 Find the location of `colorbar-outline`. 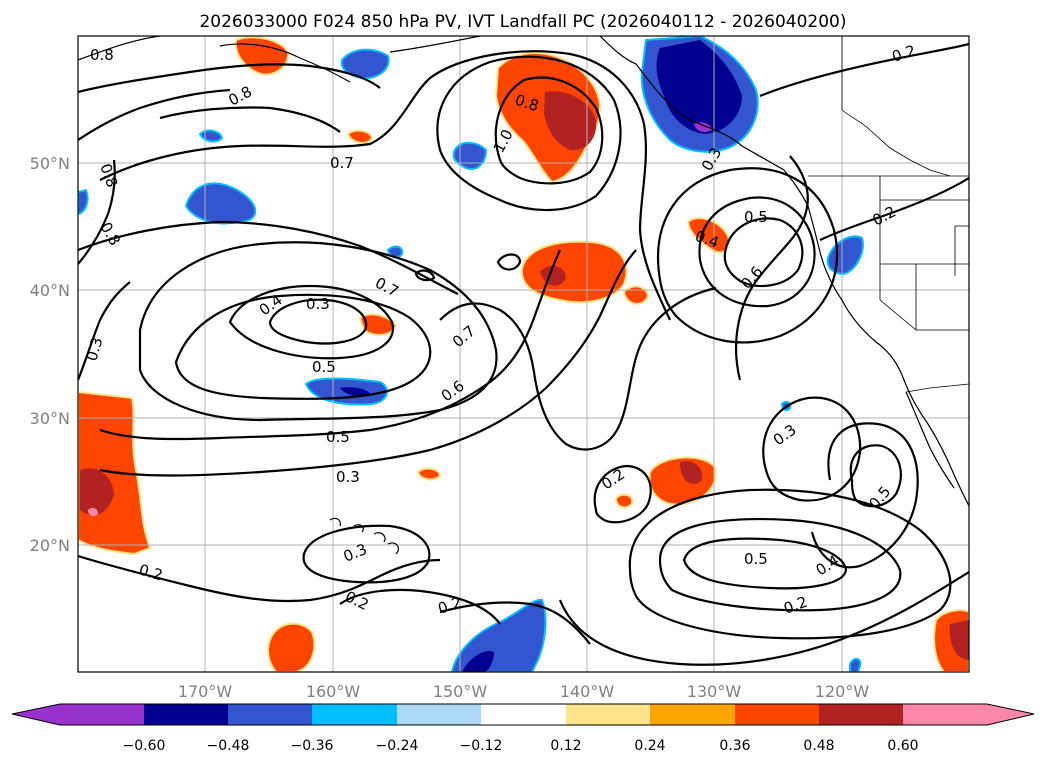

colorbar-outline is located at coordinates (523, 714).